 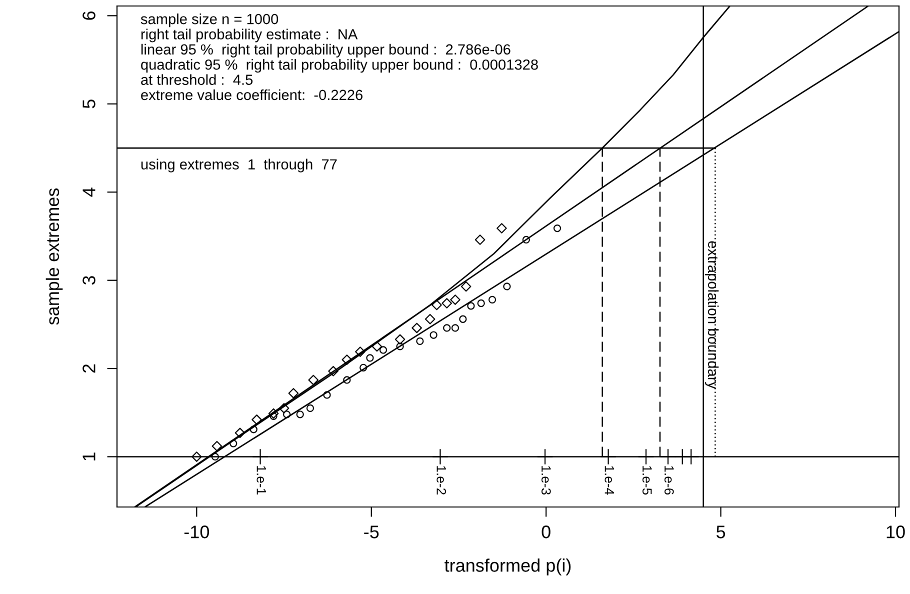 I want to click on x-tick-label: 10, so click(x=895, y=532).